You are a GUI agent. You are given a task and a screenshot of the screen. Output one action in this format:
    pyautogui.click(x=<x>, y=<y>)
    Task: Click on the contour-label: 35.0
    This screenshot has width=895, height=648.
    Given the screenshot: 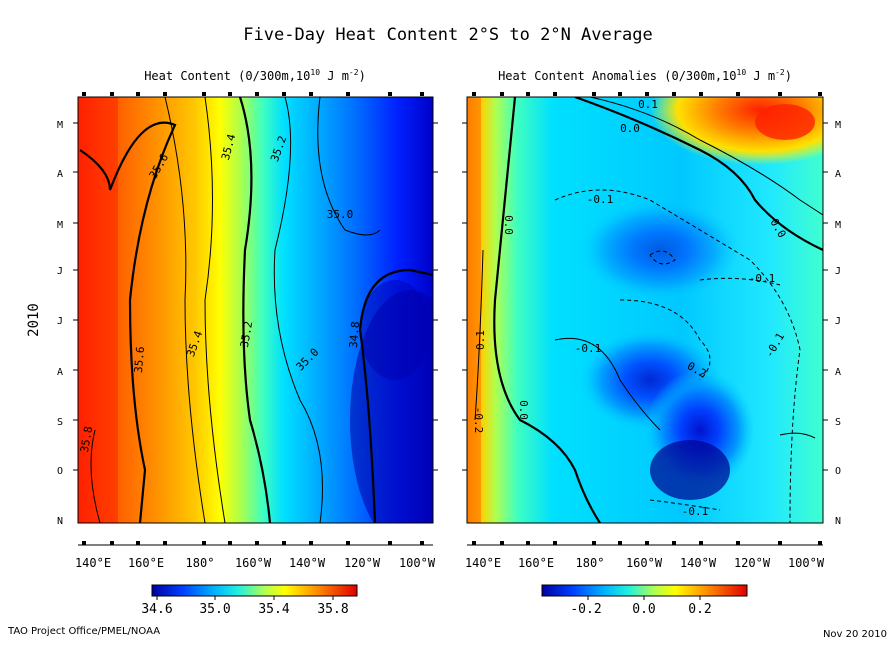 What is the action you would take?
    pyautogui.click(x=340, y=214)
    